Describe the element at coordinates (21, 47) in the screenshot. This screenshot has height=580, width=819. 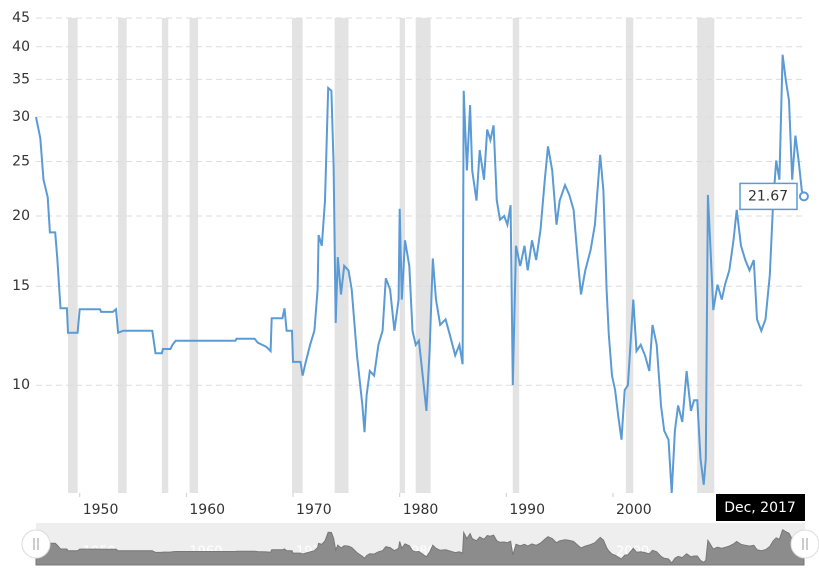
I see `y-tick-label: 40` at that location.